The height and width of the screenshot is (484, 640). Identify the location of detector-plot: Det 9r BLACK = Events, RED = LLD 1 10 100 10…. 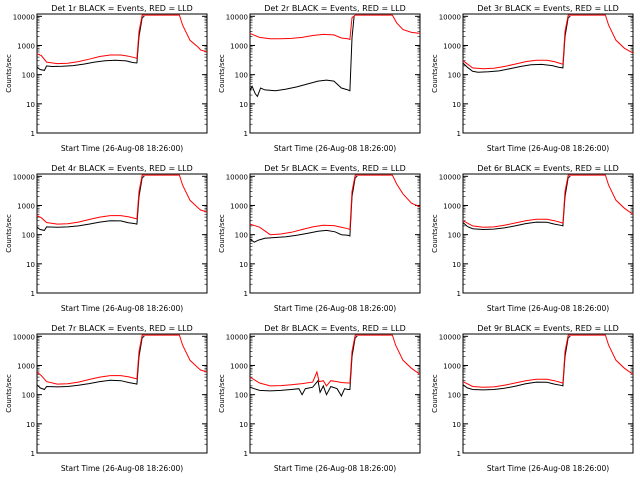
(532, 398).